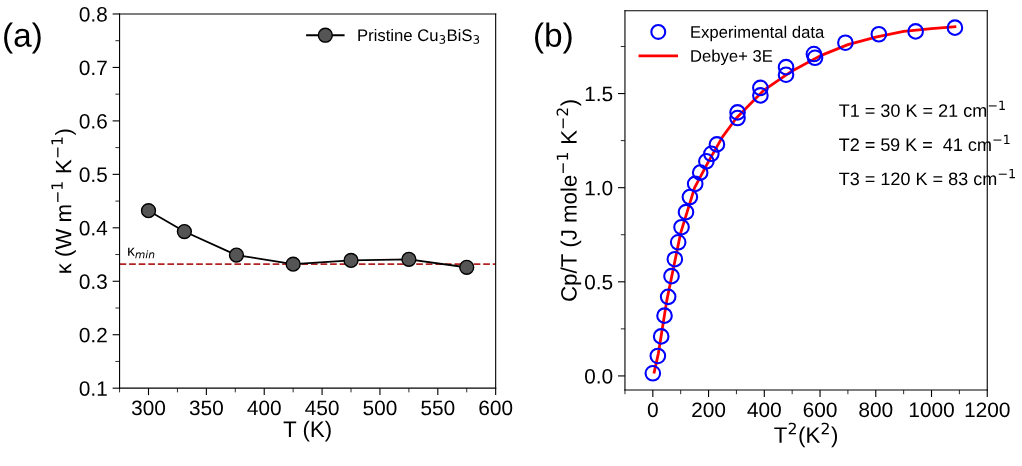 The height and width of the screenshot is (466, 1022). I want to click on x-tick-label: 300, so click(148, 408).